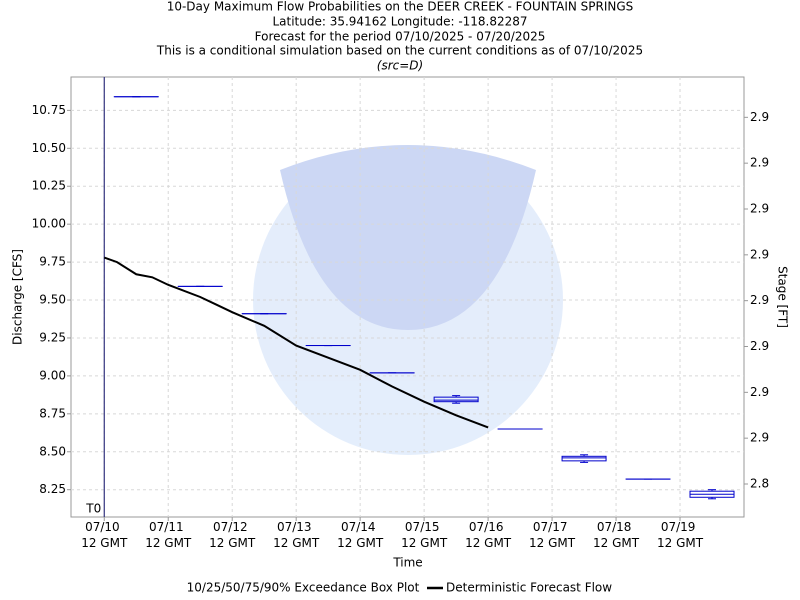 This screenshot has height=600, width=800. Describe the element at coordinates (168, 527) in the screenshot. I see `x-tick-date: 07/11` at that location.